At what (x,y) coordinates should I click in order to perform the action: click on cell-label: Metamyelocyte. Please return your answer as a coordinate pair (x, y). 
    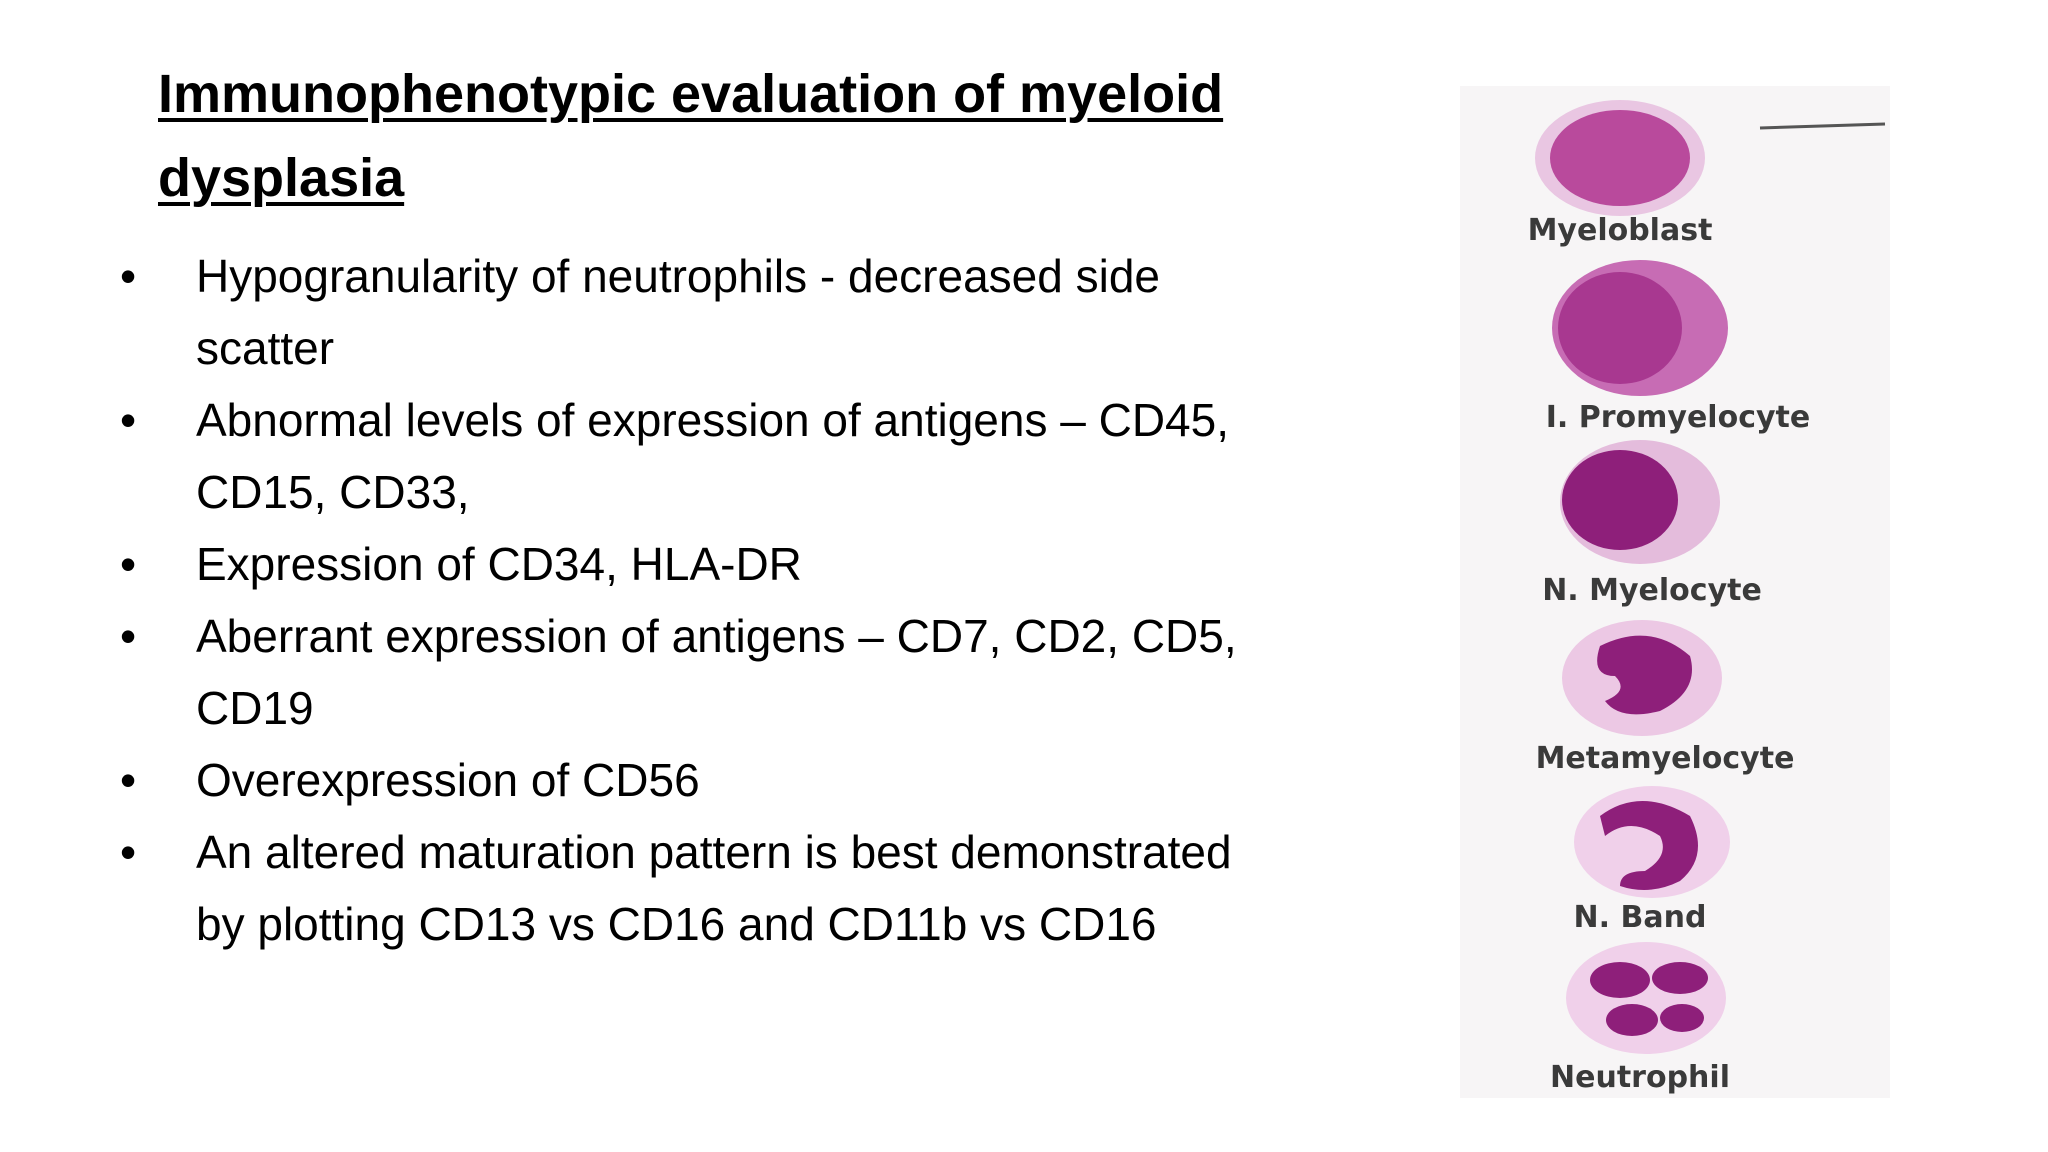
    Looking at the image, I should click on (1665, 758).